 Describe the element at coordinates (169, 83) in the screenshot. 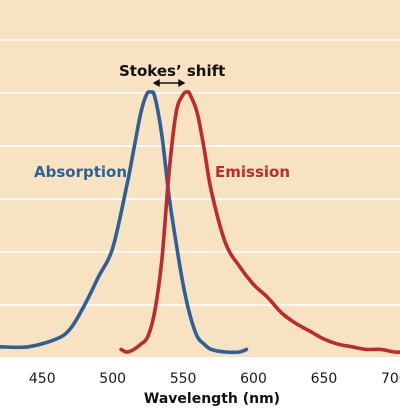

I see `stokes-shift-arrow` at that location.